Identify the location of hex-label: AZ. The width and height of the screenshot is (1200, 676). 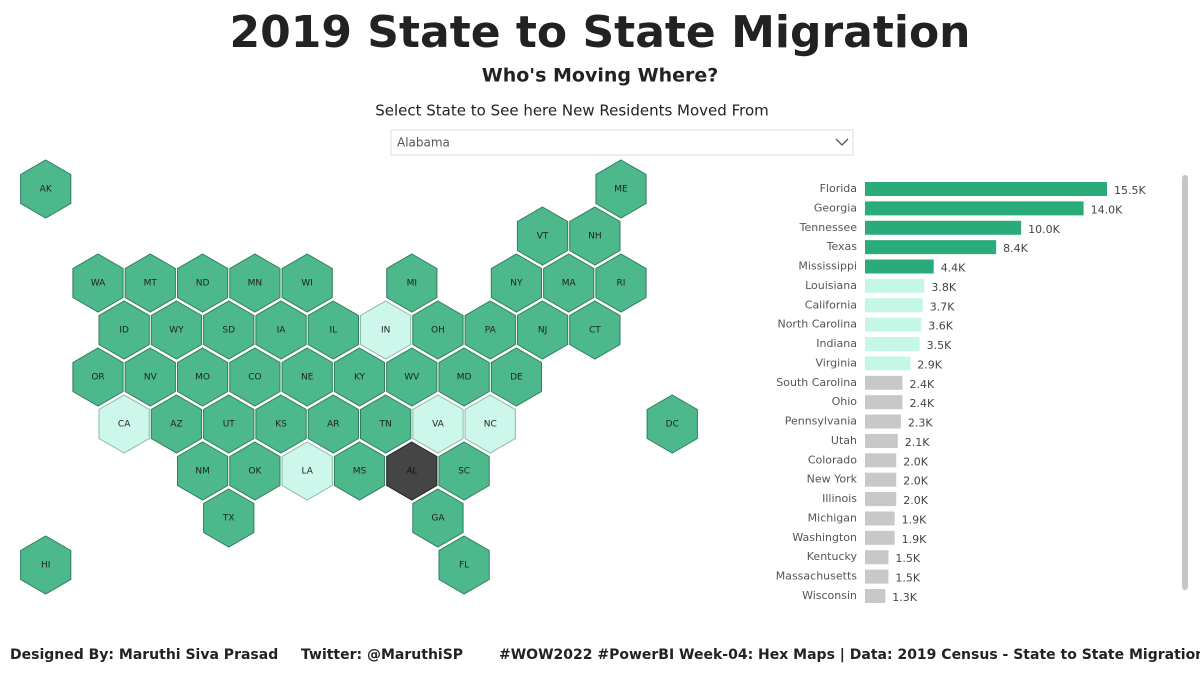
(176, 425).